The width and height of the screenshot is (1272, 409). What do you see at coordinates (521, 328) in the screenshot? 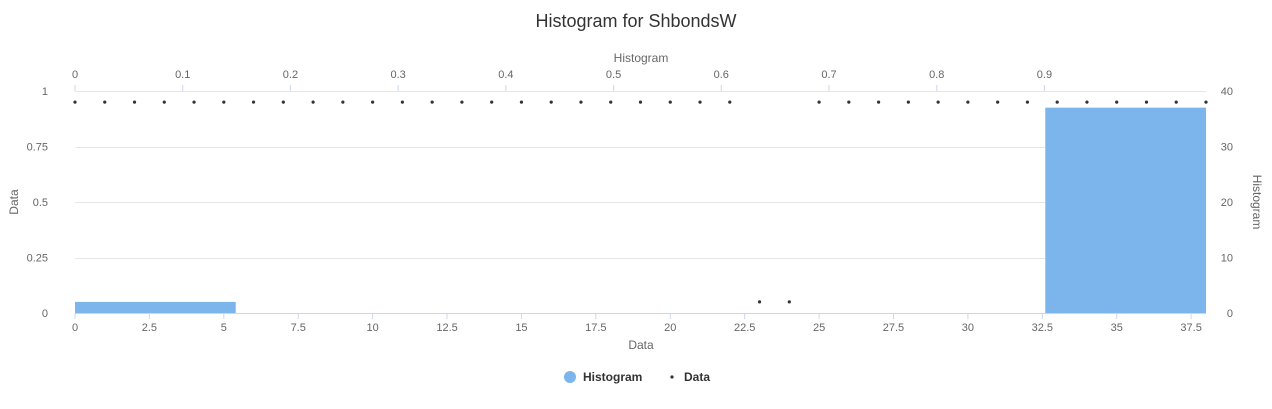
I see `x-bottom-tick-label: 15` at bounding box center [521, 328].